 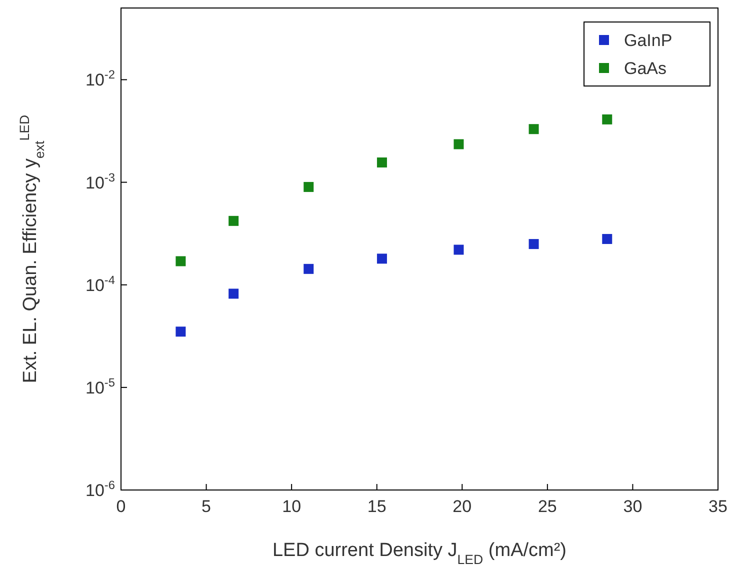 I want to click on y-tick-label: 10$^{-4}$, so click(x=101, y=283).